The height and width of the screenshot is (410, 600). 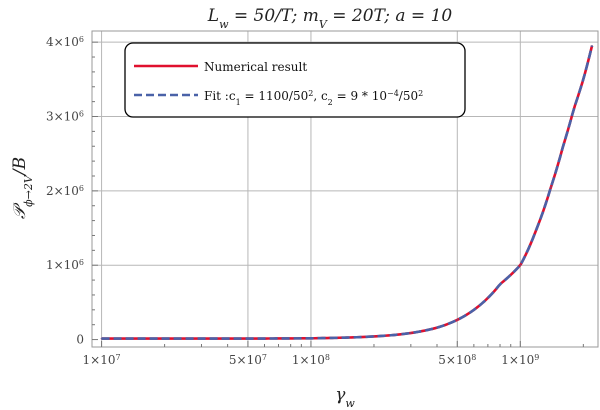 I want to click on x-tick-label-0: 1×107, so click(x=102, y=360).